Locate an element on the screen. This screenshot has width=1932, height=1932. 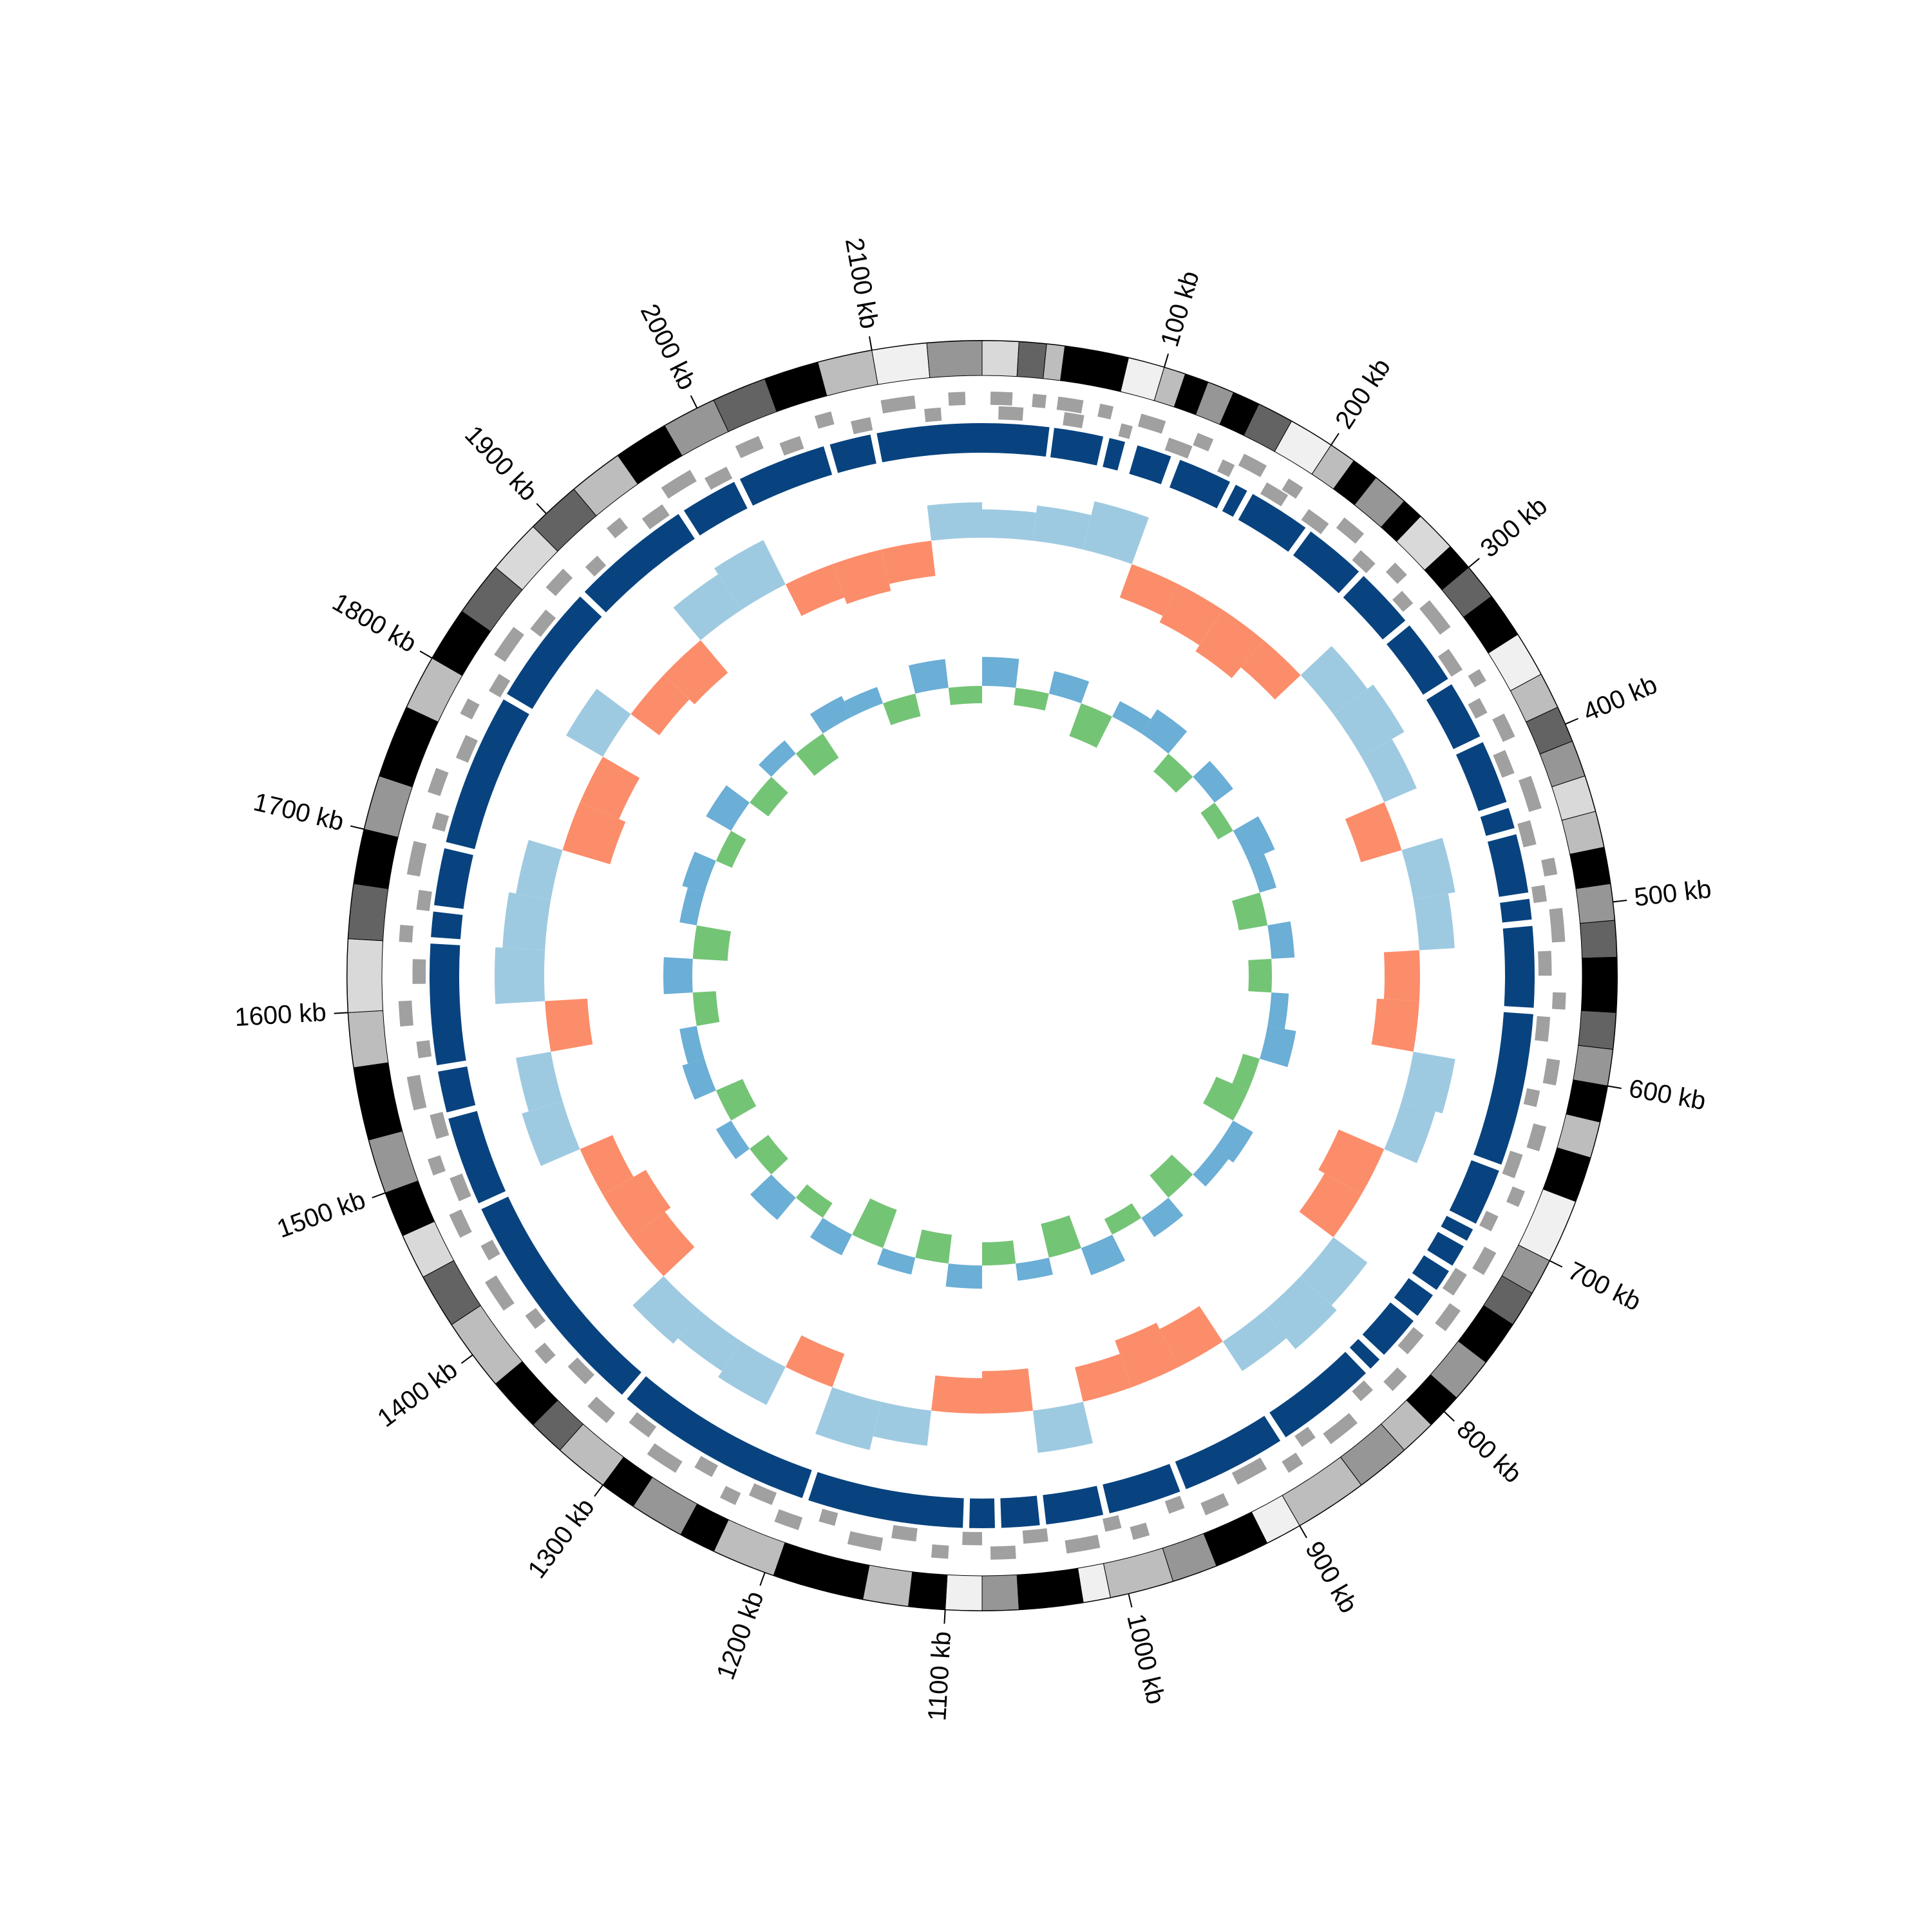
tick-label: 1300 kb is located at coordinates (561, 1539).